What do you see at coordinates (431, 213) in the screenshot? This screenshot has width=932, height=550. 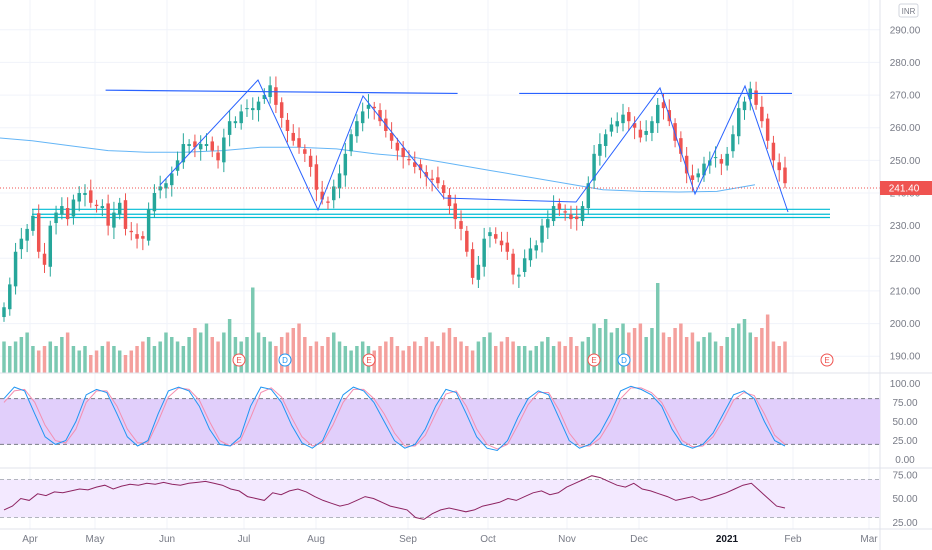 I see `support-lines` at bounding box center [431, 213].